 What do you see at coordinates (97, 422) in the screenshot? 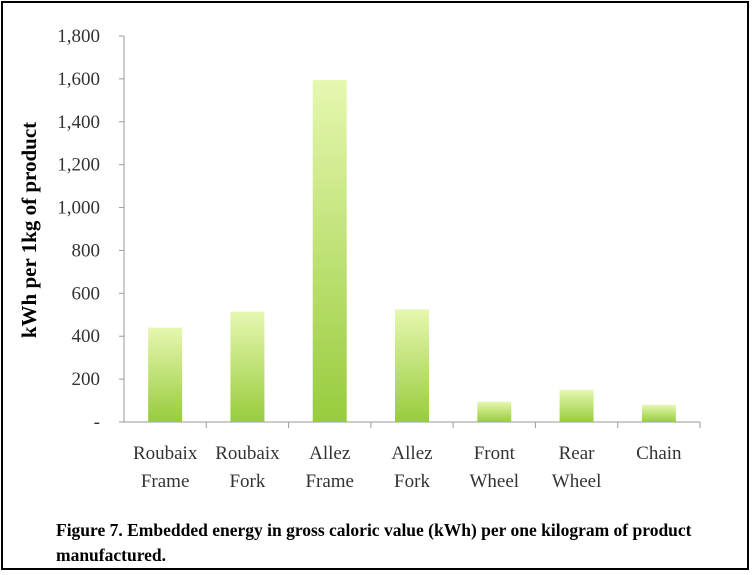
I see `y-tick-label: -` at bounding box center [97, 422].